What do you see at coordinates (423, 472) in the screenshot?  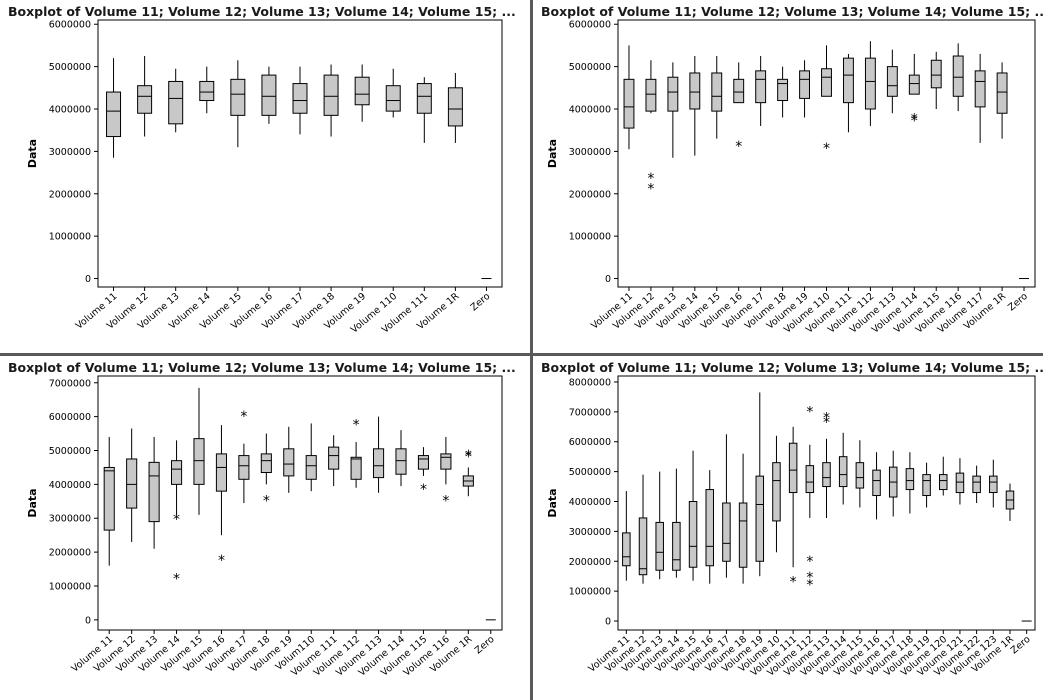 I see `box-volume-115: *` at bounding box center [423, 472].